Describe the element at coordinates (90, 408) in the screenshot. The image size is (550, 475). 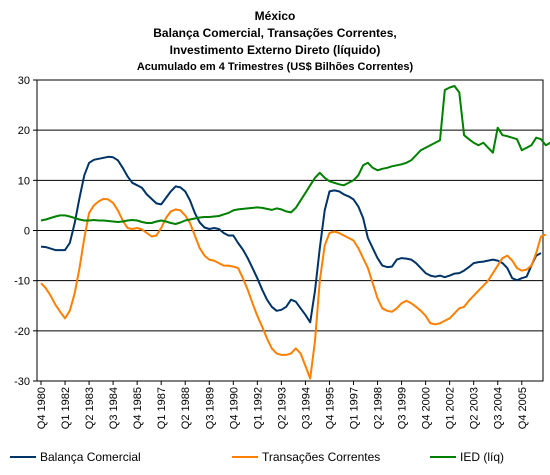
I see `x-tick-label: Q2 1983` at that location.